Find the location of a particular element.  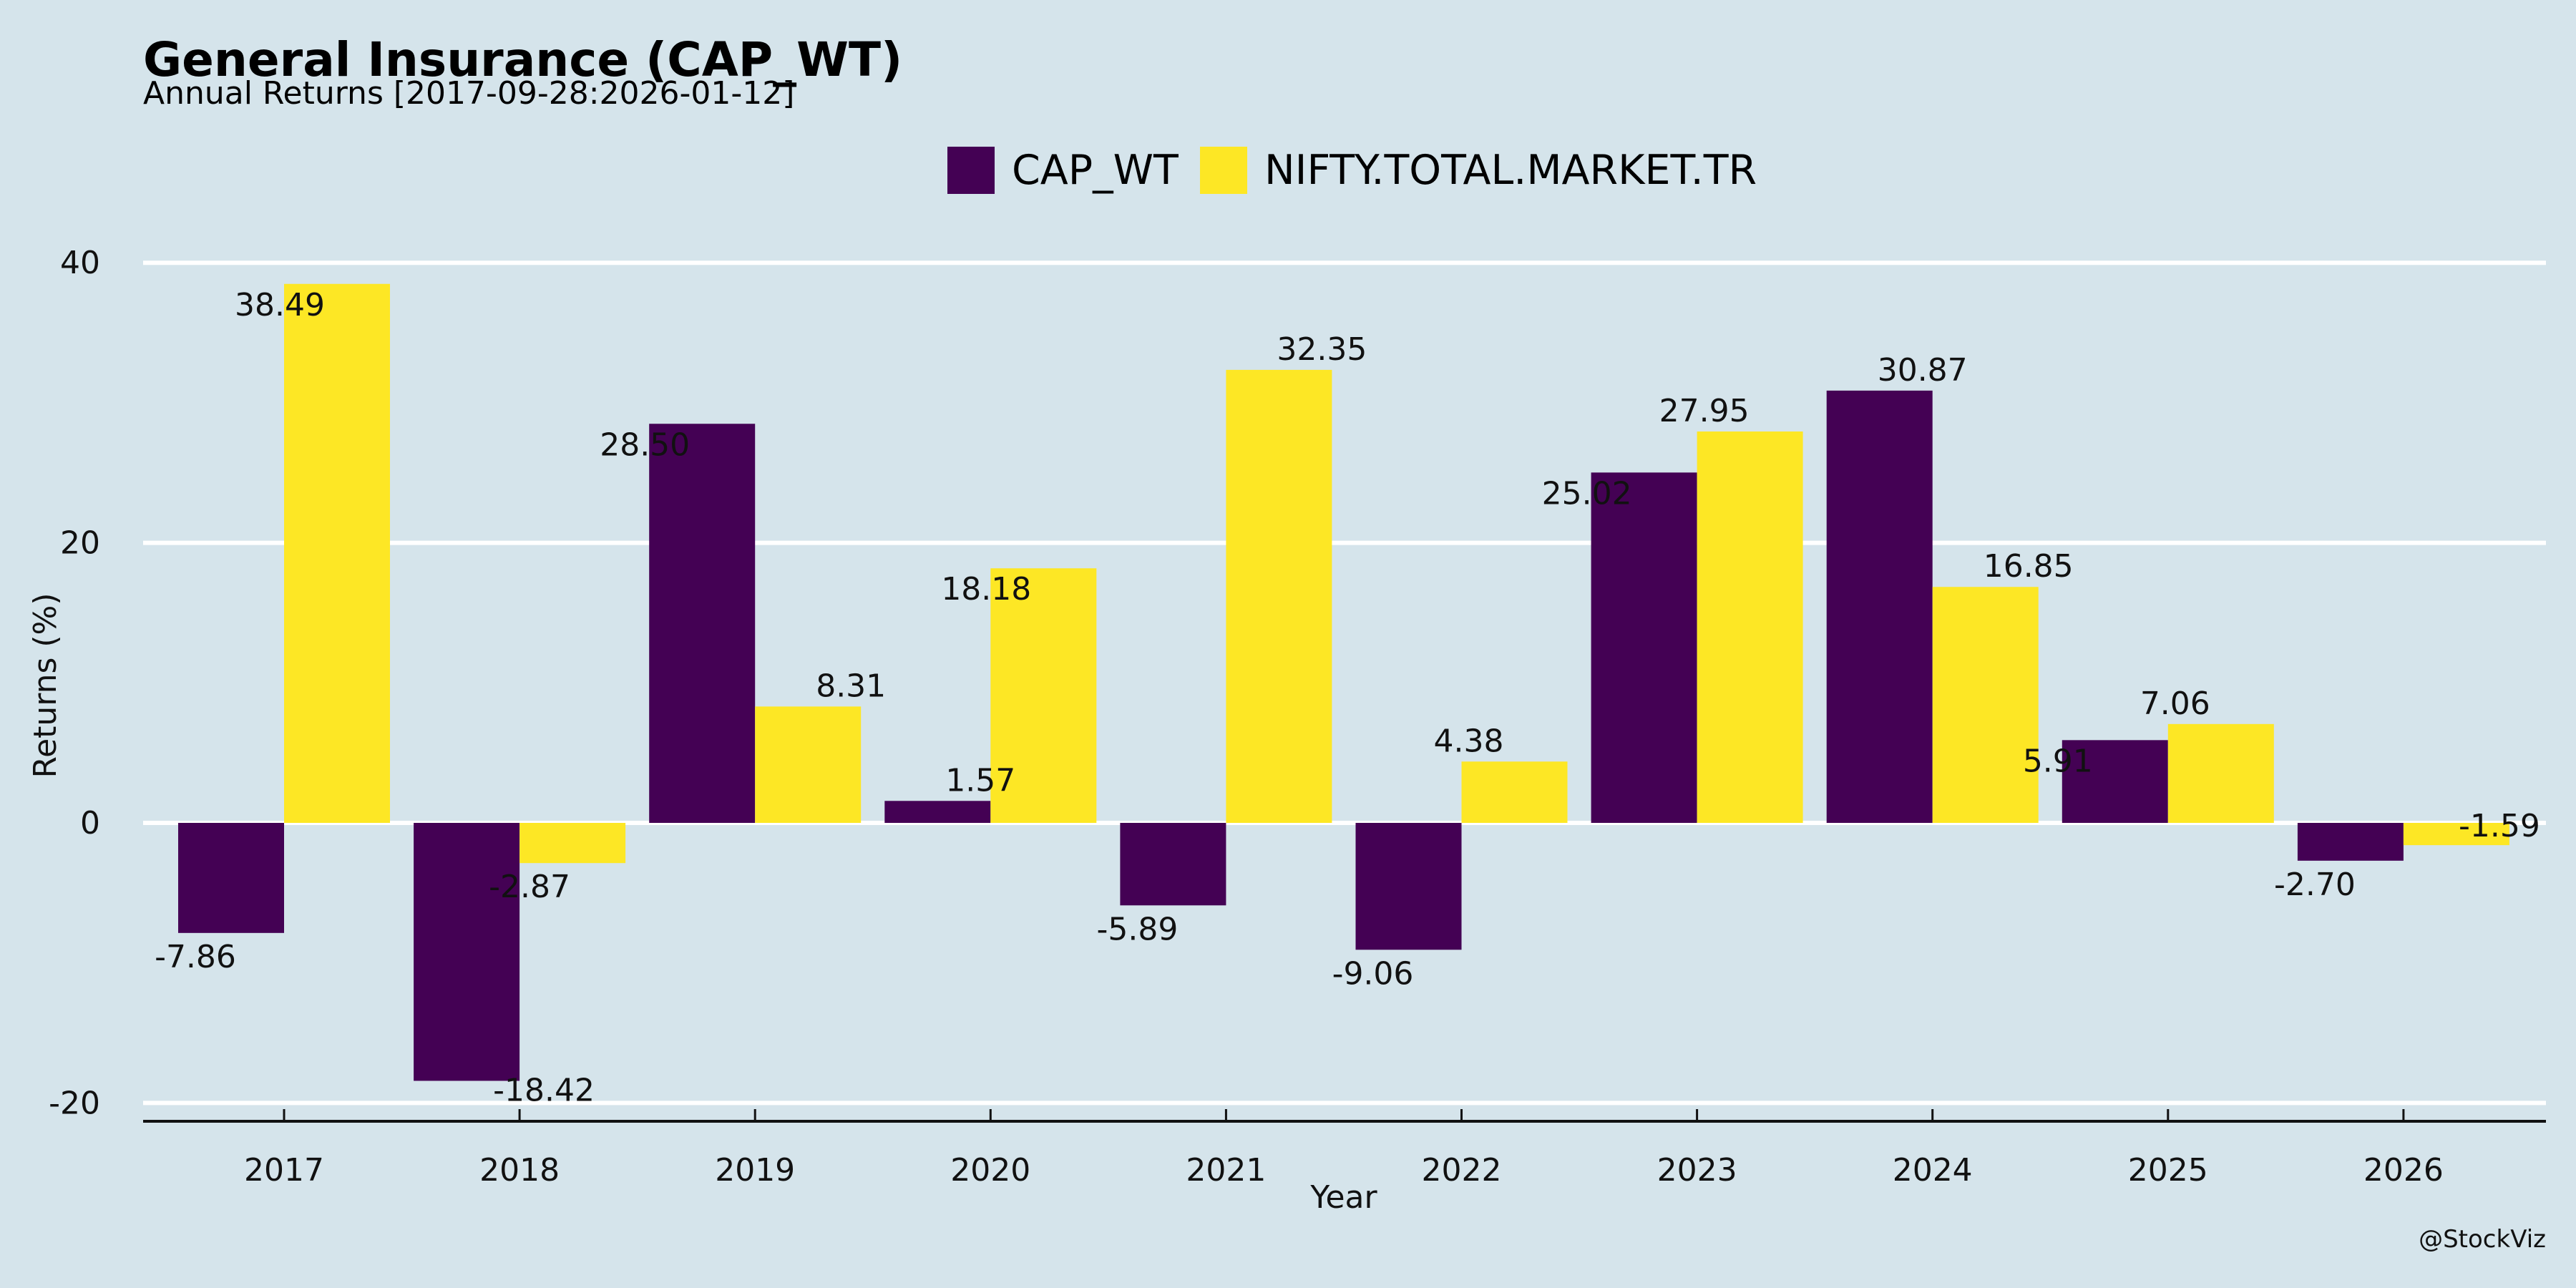

bar-cap-wt-2026 is located at coordinates (2350, 842).